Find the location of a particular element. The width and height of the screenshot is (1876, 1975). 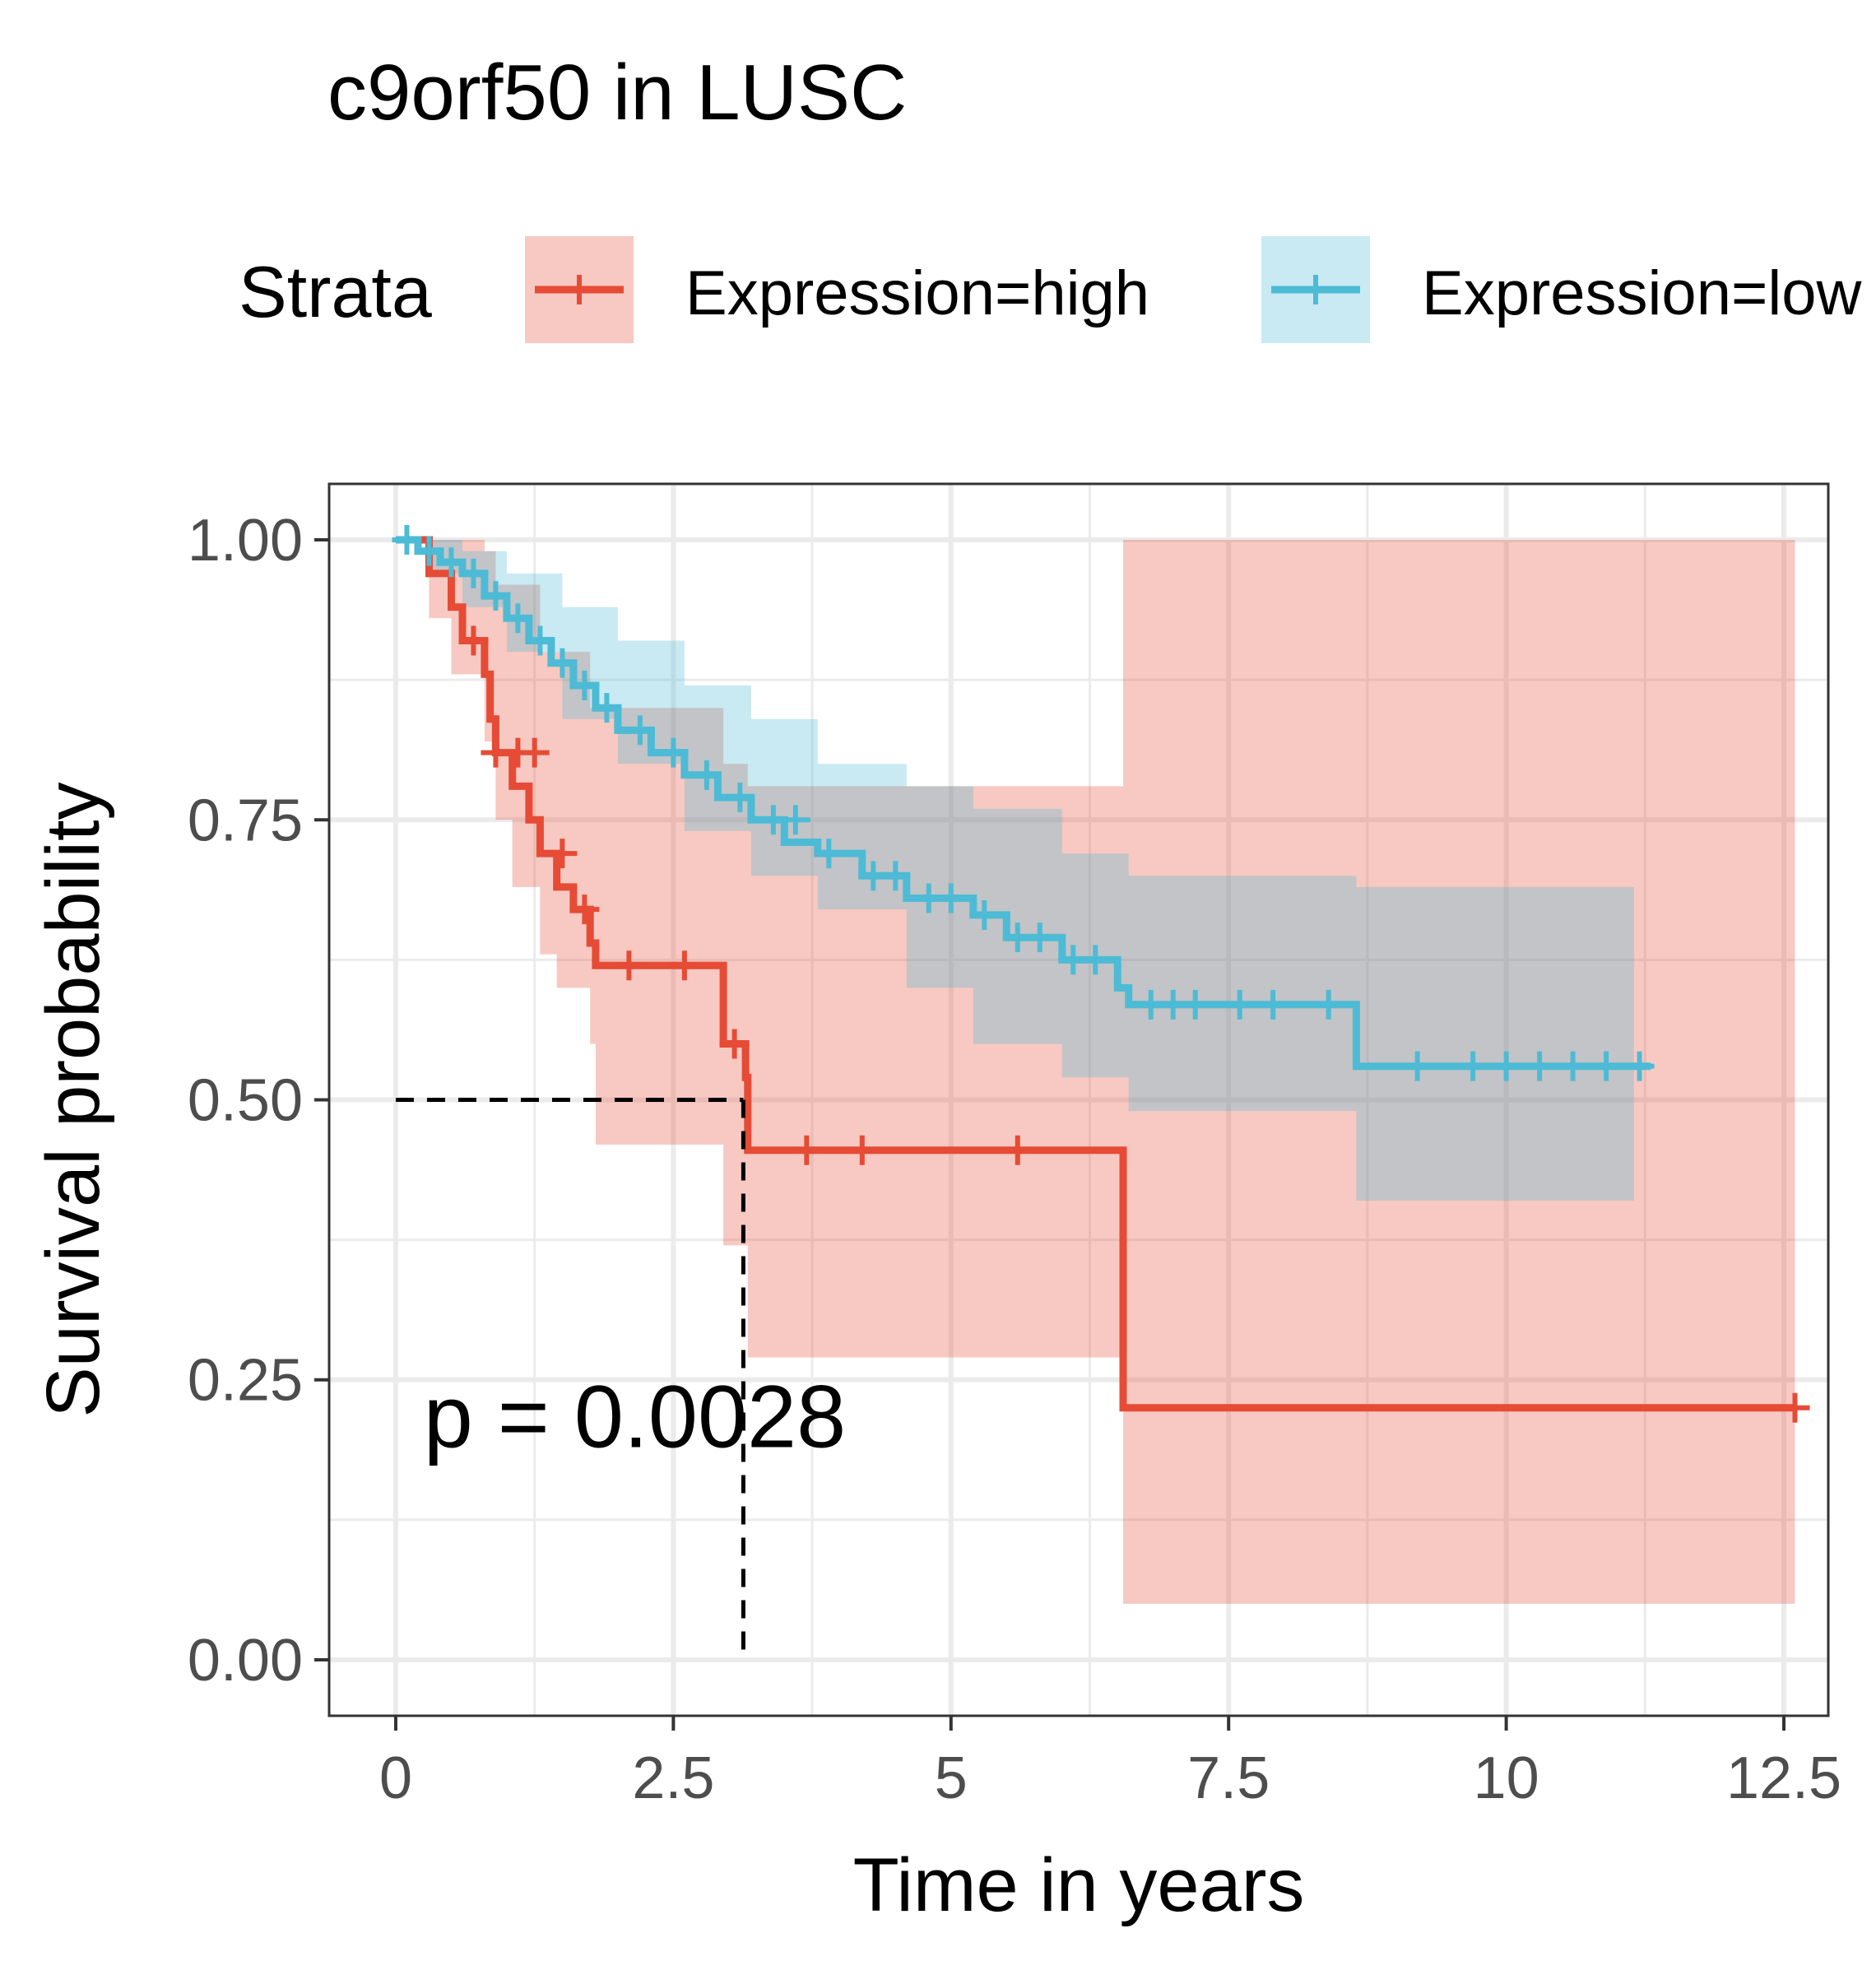

legend-item-high: Expression=high is located at coordinates (837, 289).